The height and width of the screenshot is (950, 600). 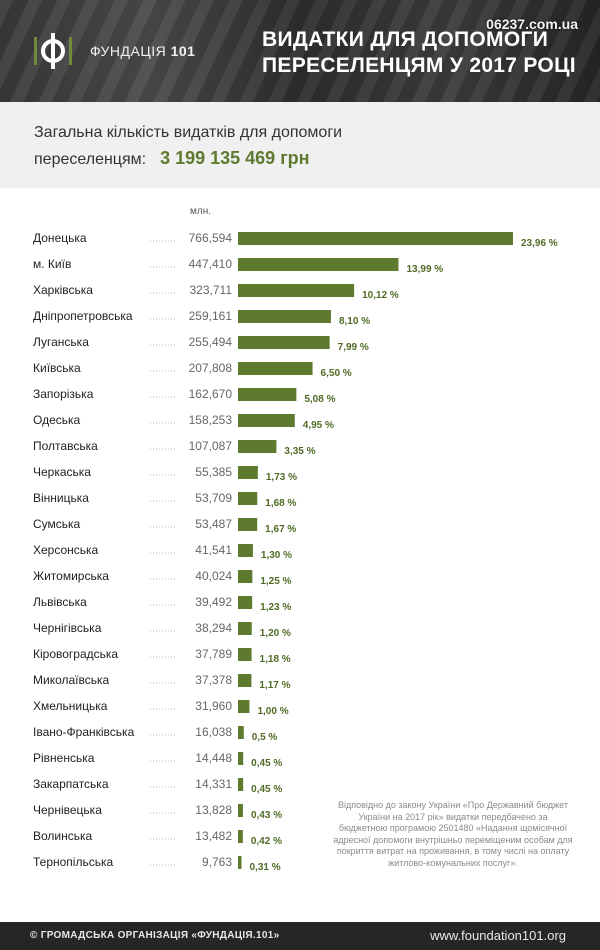 What do you see at coordinates (265, 867) in the screenshot?
I see `percent-label: 0,31 %` at bounding box center [265, 867].